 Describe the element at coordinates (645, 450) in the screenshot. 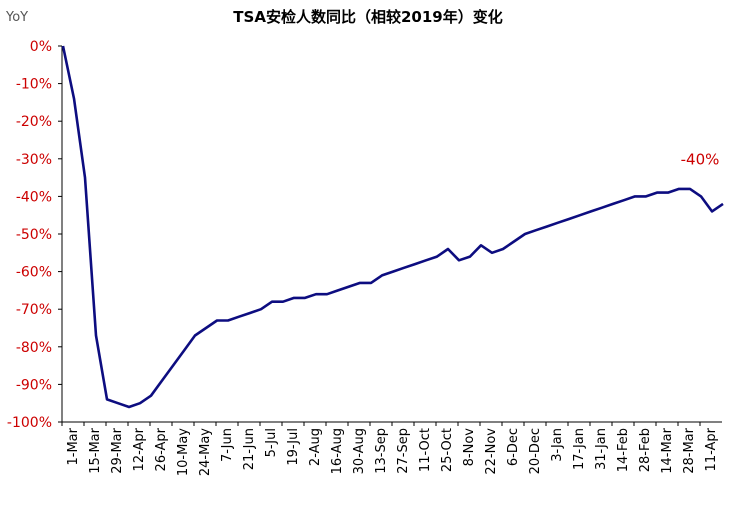

I see `x-tick-label: 28-Feb` at that location.